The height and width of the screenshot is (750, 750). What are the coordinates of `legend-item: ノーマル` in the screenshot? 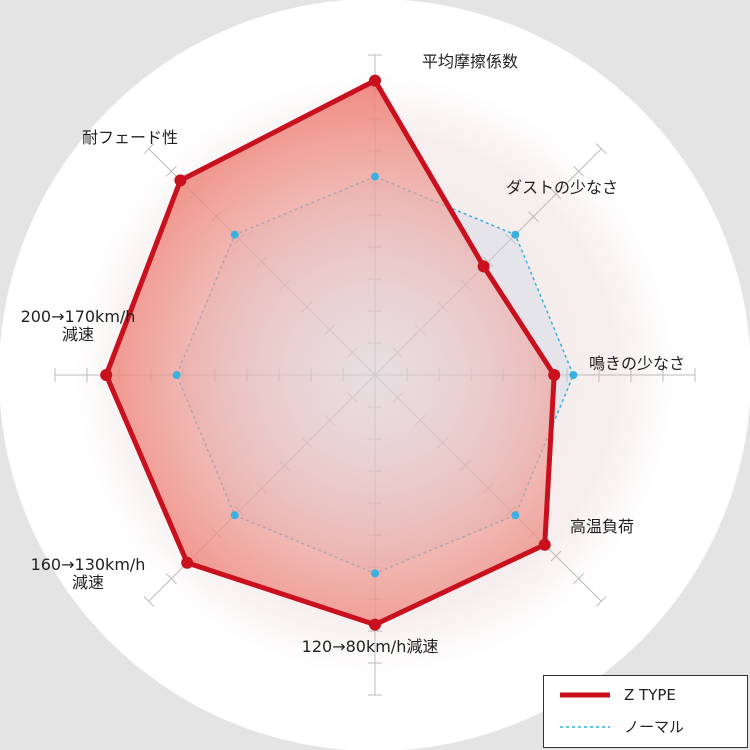 It's located at (622, 726).